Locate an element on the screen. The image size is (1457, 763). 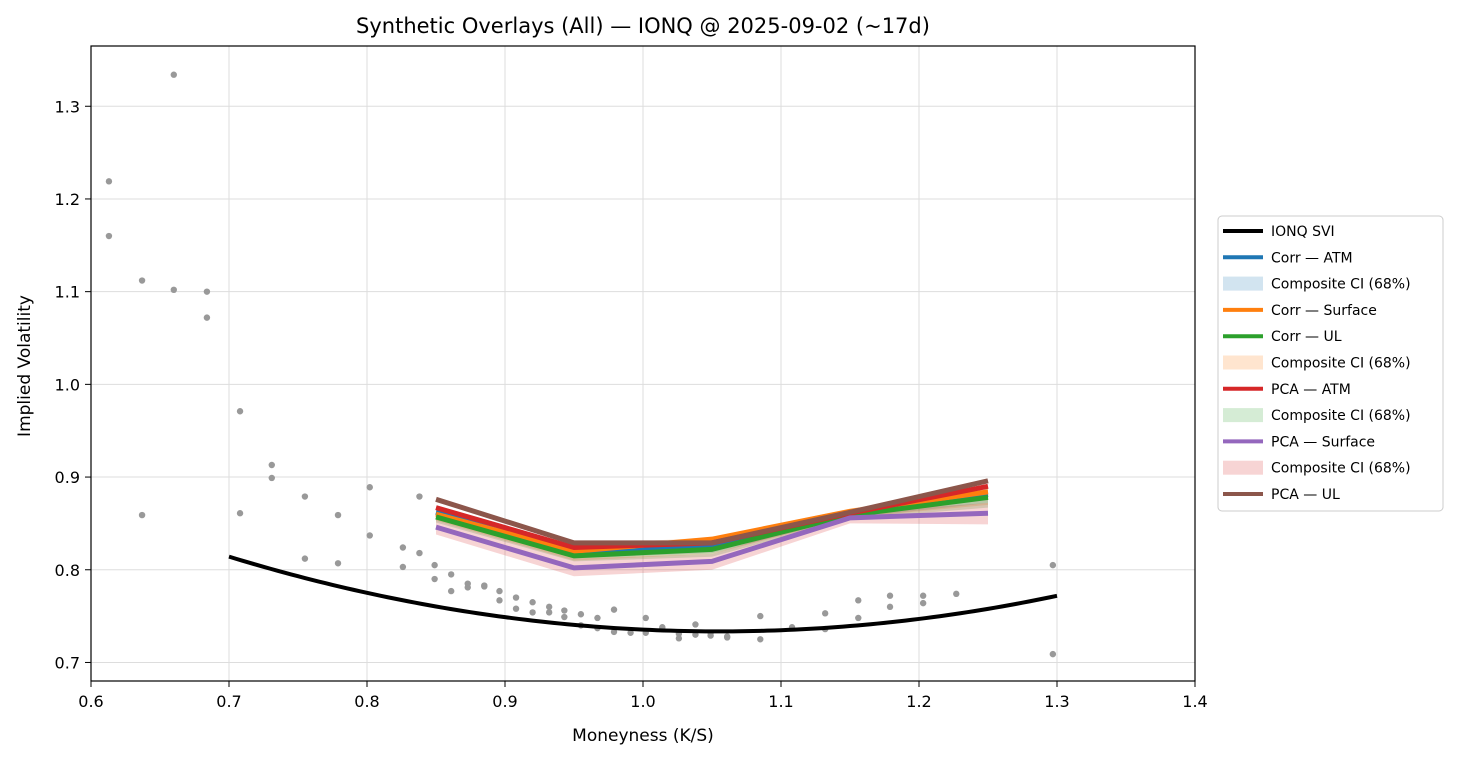
x-tick-label: 0.9 is located at coordinates (504, 701).